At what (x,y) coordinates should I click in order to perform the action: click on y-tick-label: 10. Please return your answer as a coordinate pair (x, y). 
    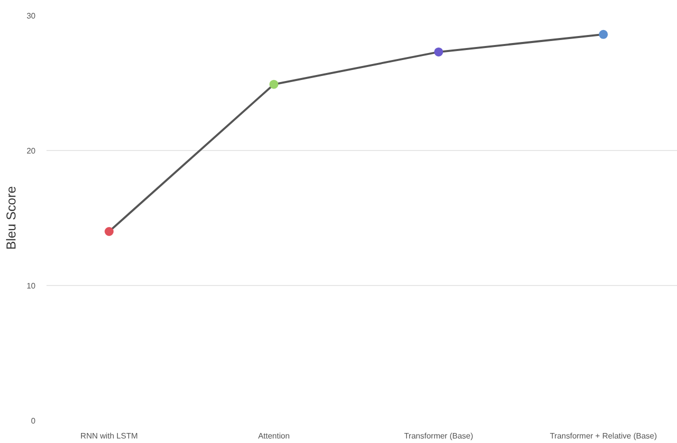
    Looking at the image, I should click on (31, 286).